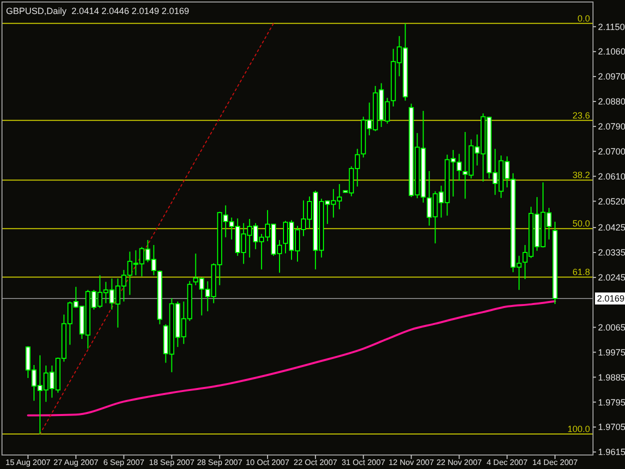 Image resolution: width=625 pixels, height=469 pixels. I want to click on annotation: 0.0, so click(583, 18).